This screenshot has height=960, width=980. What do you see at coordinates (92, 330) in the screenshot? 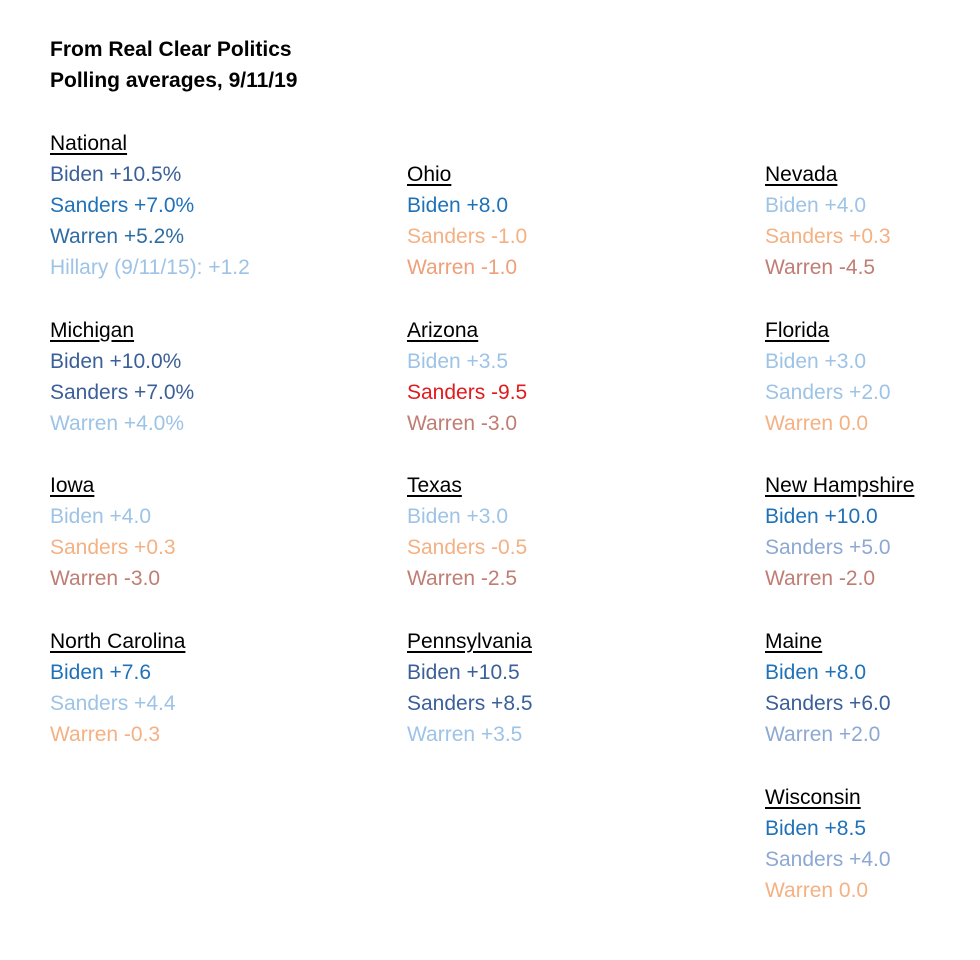
I see `state-heading-michigan: Michigan` at bounding box center [92, 330].